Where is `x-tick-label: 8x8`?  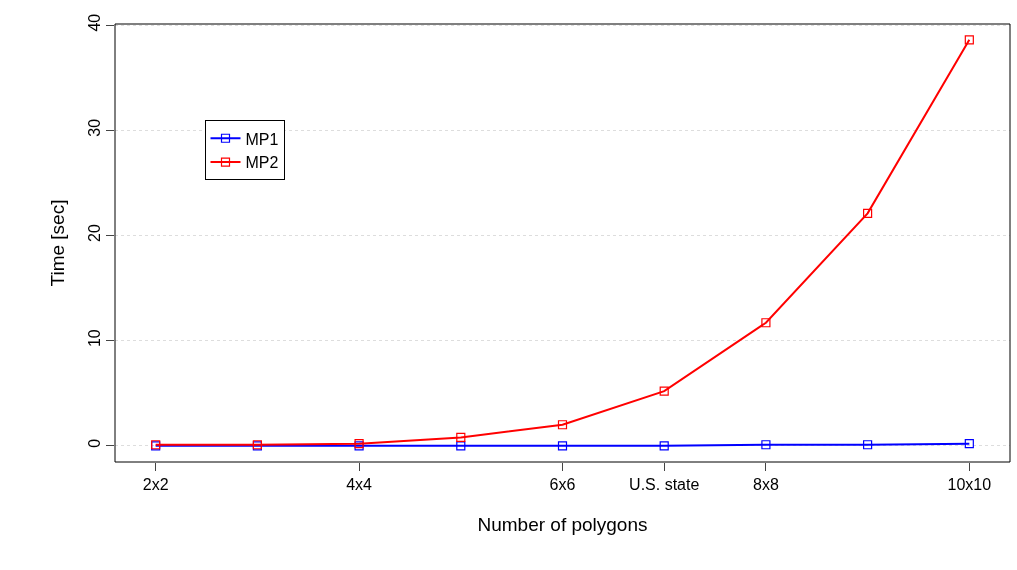 x-tick-label: 8x8 is located at coordinates (766, 485).